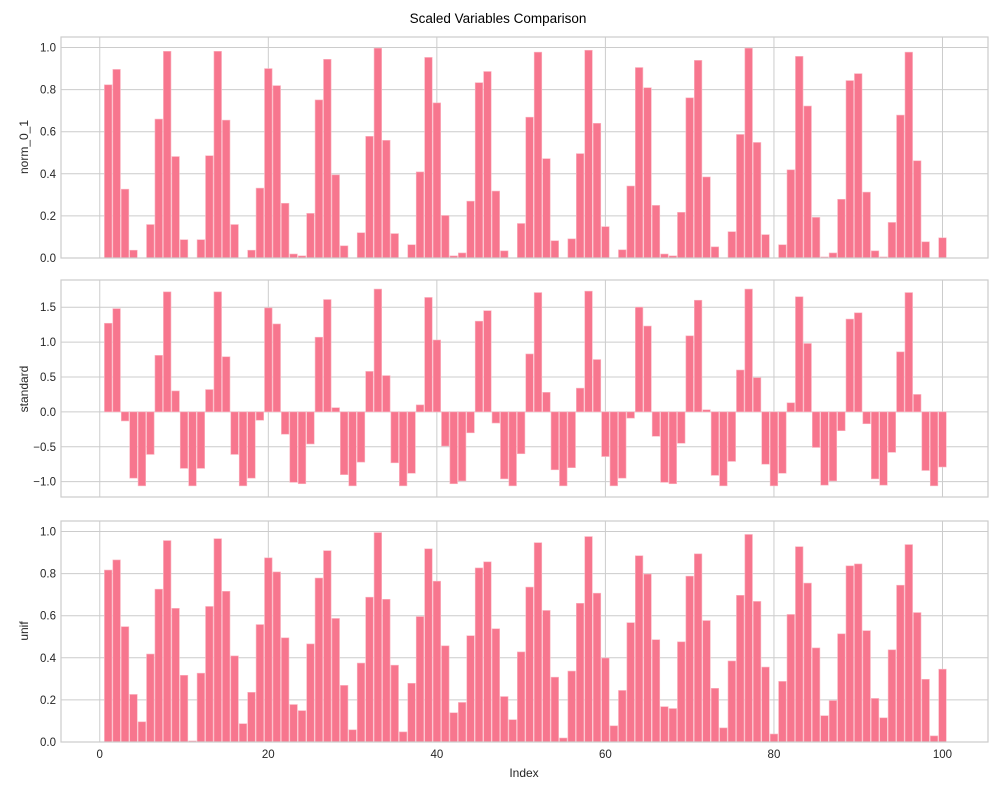 Image resolution: width=997 pixels, height=788 pixels. What do you see at coordinates (605, 755) in the screenshot?
I see `x-tick-label: 60` at bounding box center [605, 755].